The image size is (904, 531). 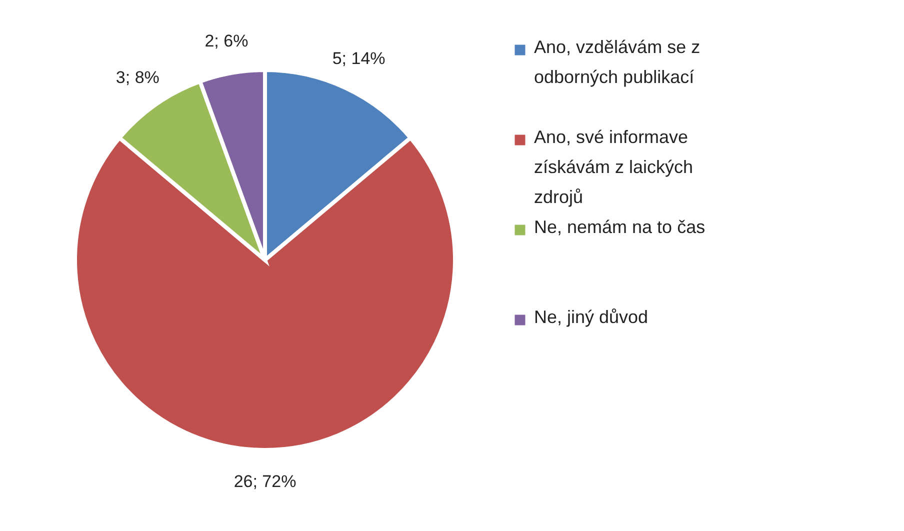 I want to click on legend-label: Ne, jiný důvod, so click(x=591, y=317).